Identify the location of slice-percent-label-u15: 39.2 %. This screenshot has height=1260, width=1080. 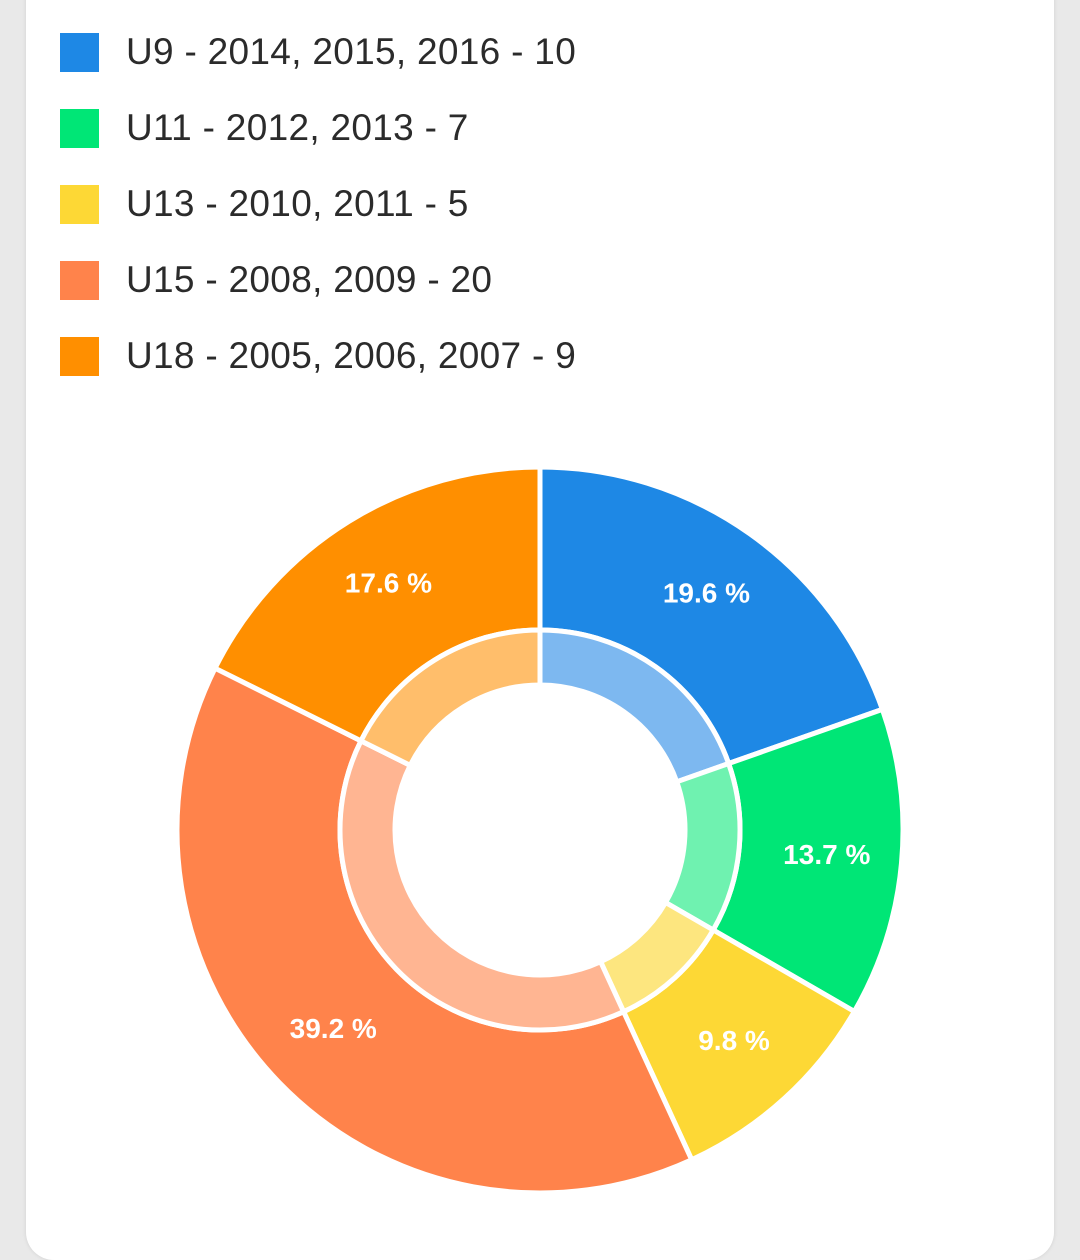
(333, 1028).